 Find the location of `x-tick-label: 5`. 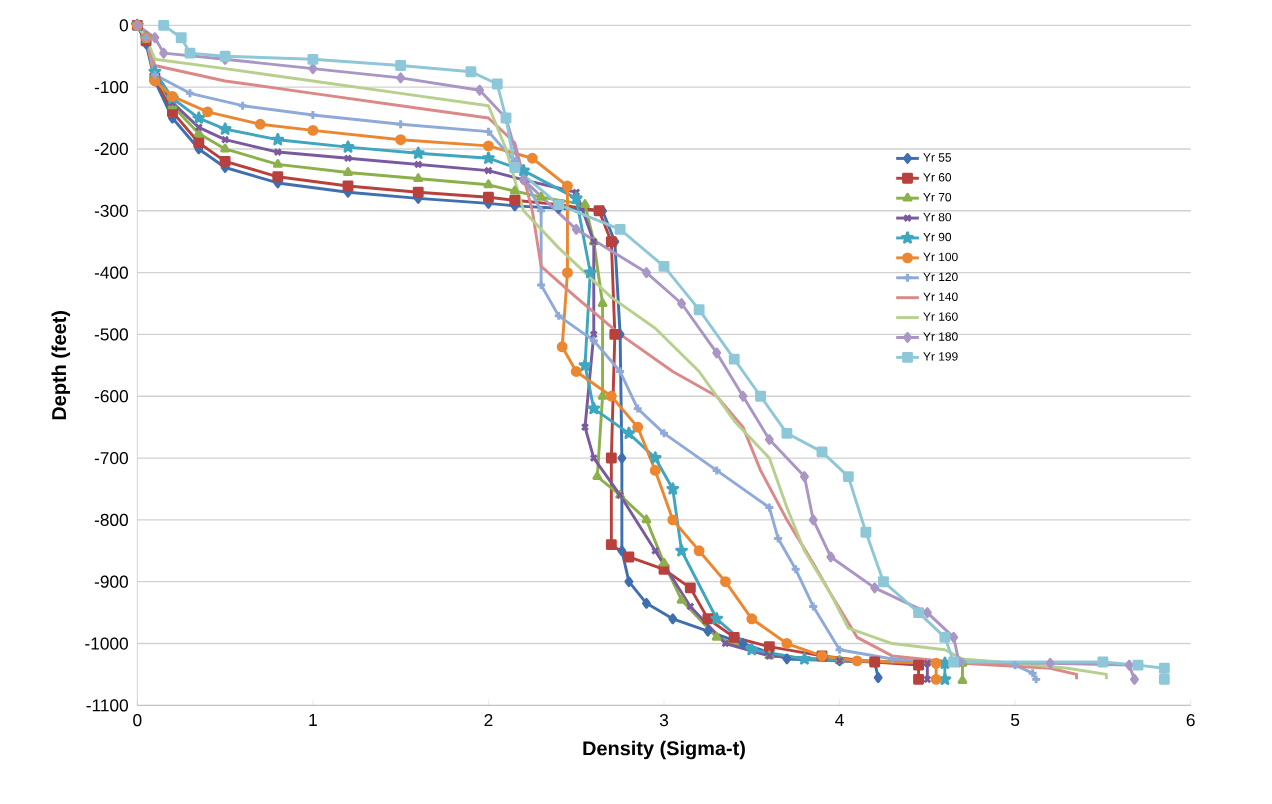

x-tick-label: 5 is located at coordinates (1015, 720).